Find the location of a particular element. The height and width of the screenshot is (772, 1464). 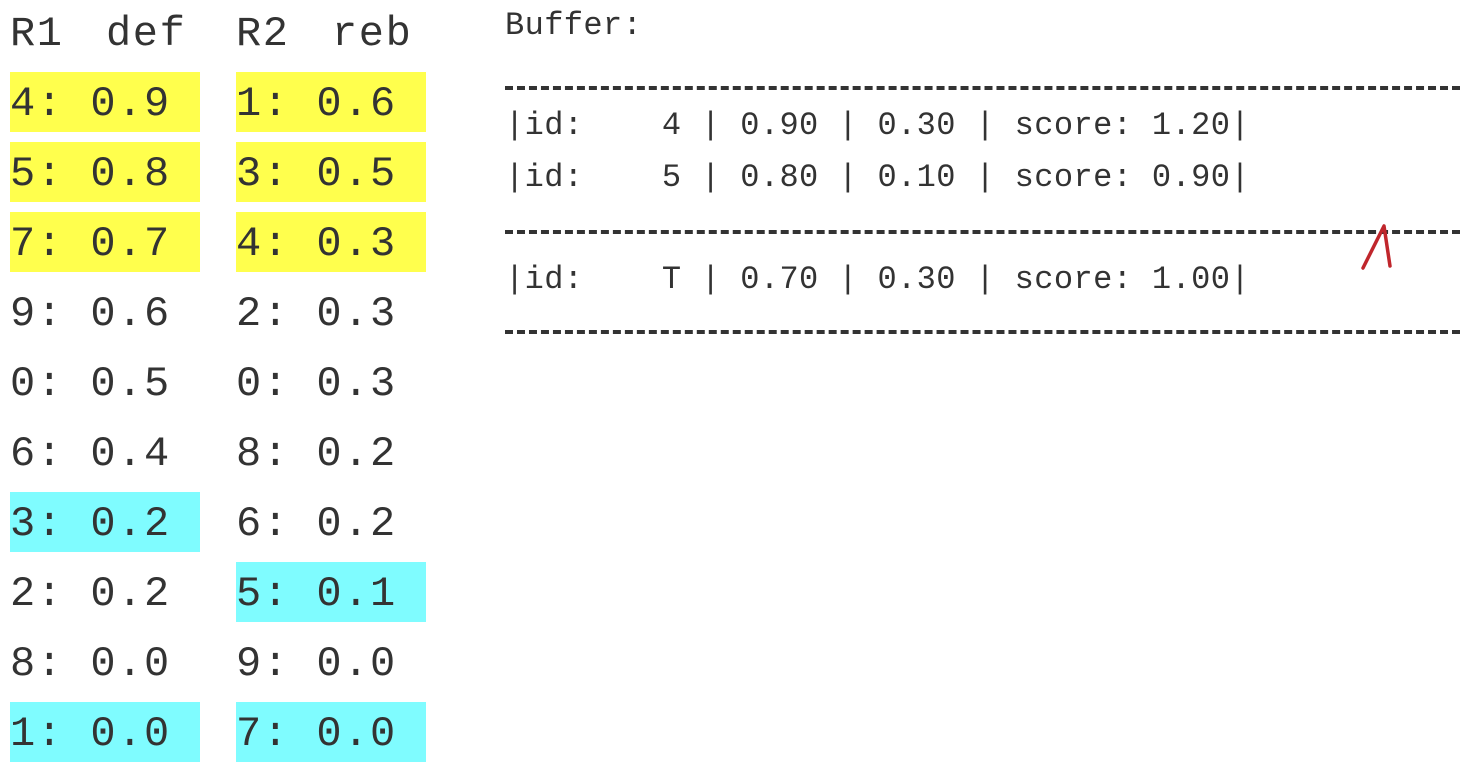

r1-entry: 0: 0.5 is located at coordinates (90, 384).